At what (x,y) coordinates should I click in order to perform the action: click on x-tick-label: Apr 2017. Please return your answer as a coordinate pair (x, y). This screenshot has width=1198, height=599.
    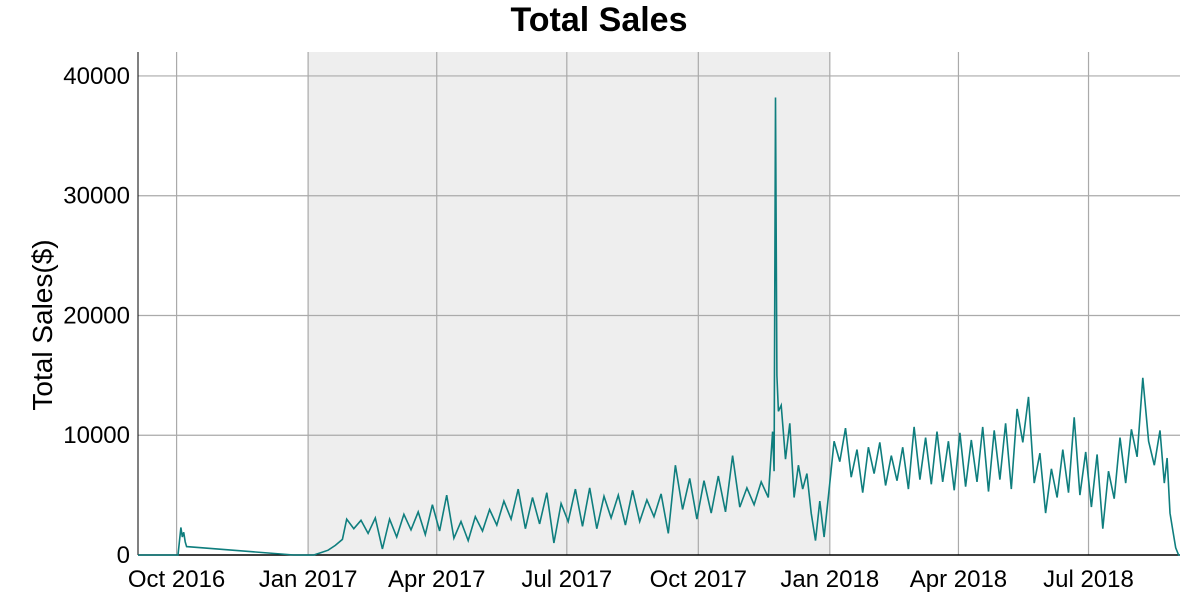
    Looking at the image, I should click on (436, 579).